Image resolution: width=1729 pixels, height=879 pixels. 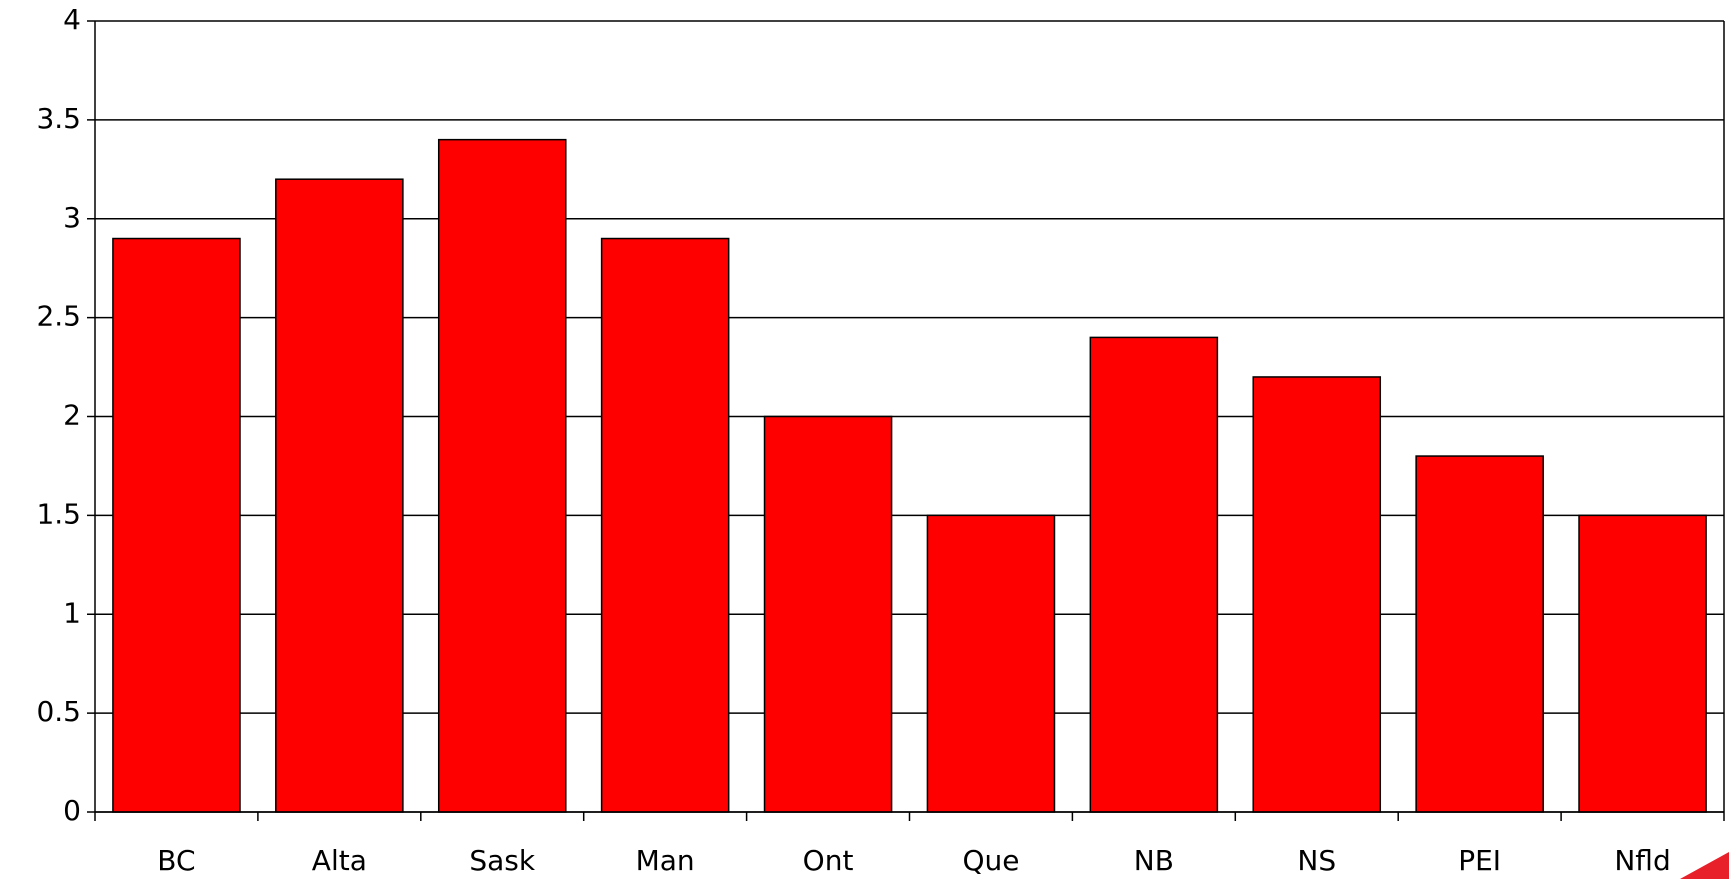 I want to click on y-tick-label: 3, so click(x=72, y=217).